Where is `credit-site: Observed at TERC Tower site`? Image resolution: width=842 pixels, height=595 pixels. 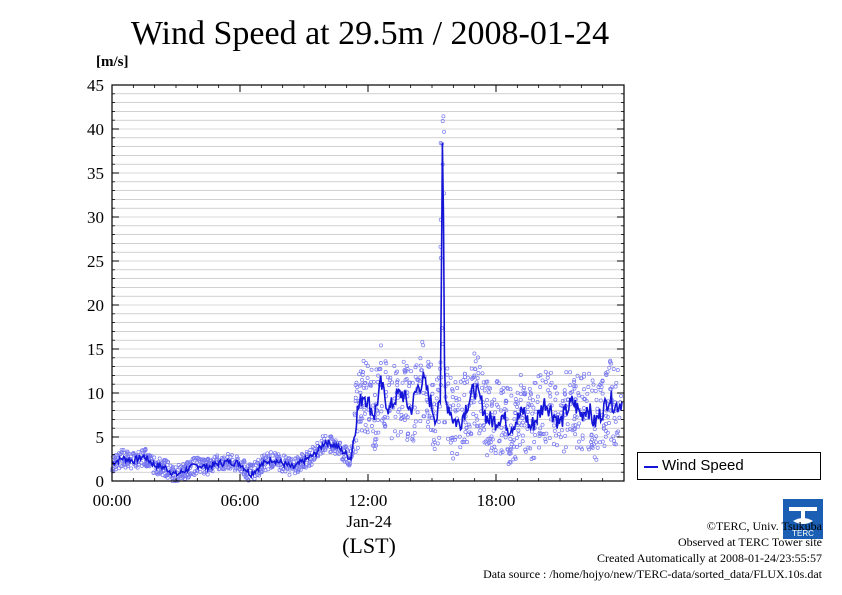
credit-site: Observed at TERC Tower site is located at coordinates (749, 542).